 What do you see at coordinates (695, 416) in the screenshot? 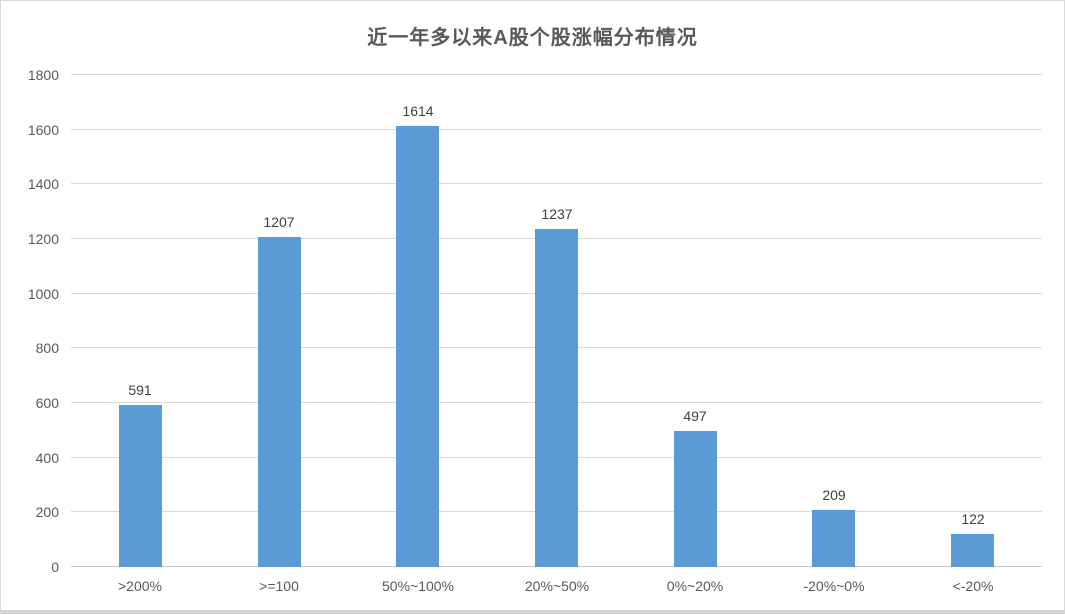
I see `bar-value-label: 497` at bounding box center [695, 416].